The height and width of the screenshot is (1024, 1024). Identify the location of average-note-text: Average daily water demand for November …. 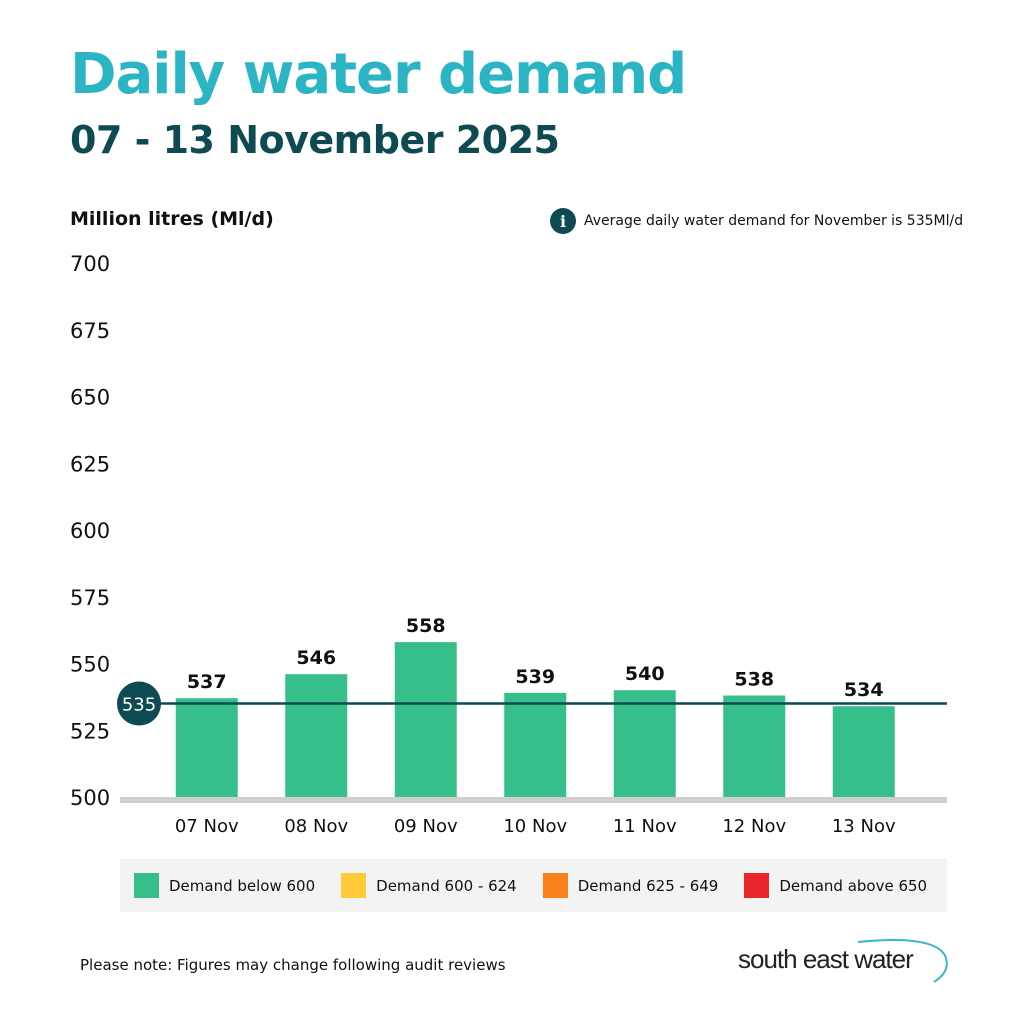
(774, 221).